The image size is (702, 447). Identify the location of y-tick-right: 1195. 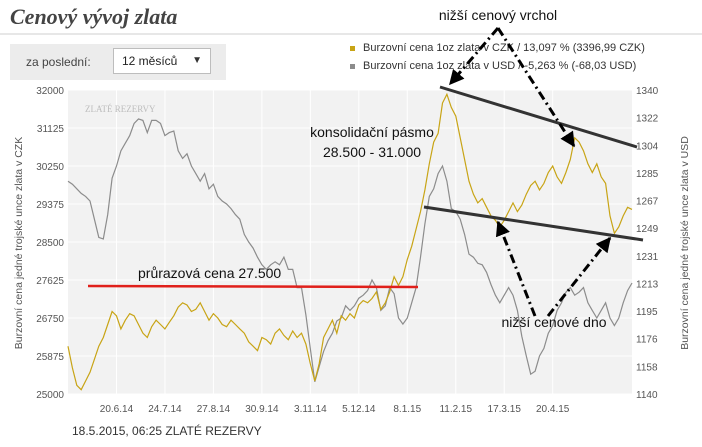
(647, 312).